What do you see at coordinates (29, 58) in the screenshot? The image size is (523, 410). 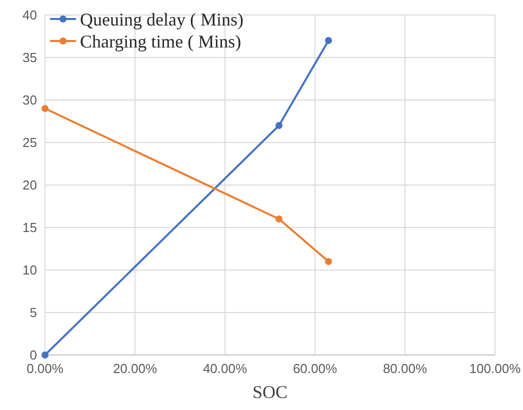 I see `y-tick-label: 35` at bounding box center [29, 58].